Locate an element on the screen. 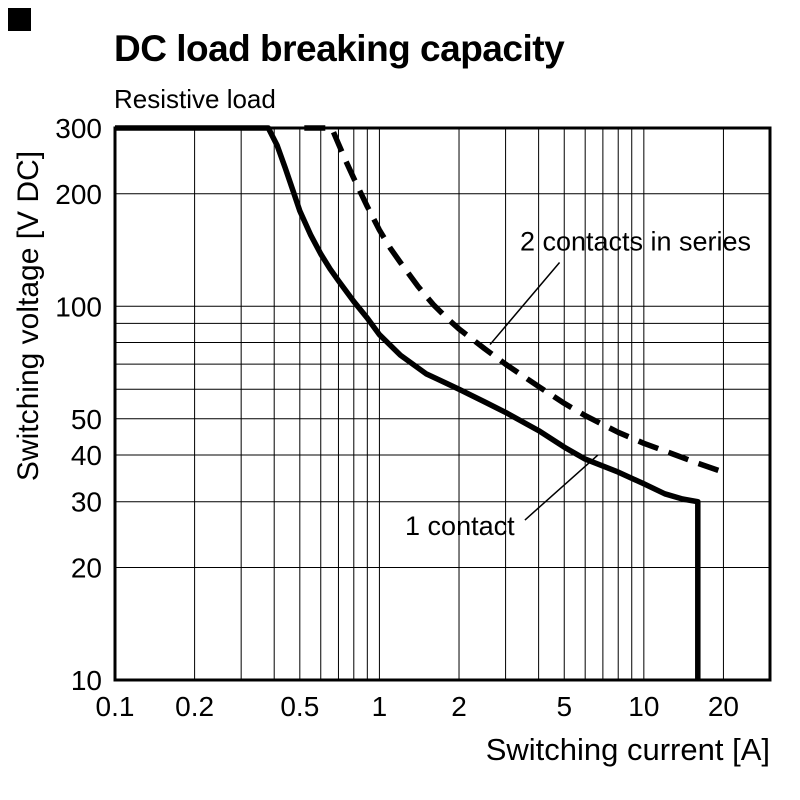 The width and height of the screenshot is (800, 800). annotation-label: 2 contacts in series is located at coordinates (635, 242).